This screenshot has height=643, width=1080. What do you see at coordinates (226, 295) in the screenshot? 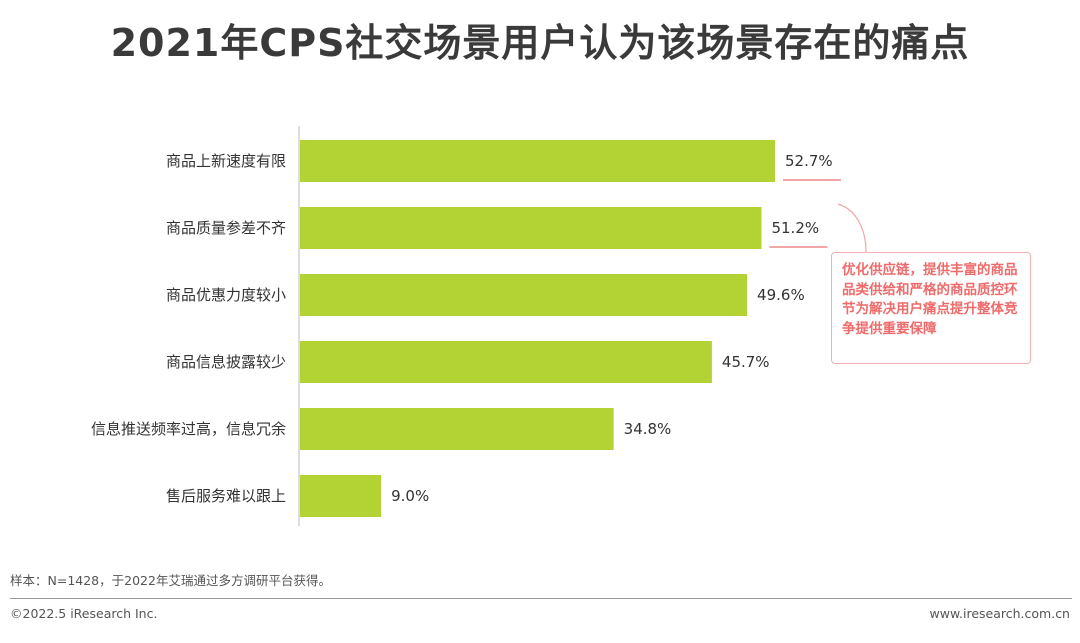
I see `category-label-2: 商品优惠力度较小` at bounding box center [226, 295].